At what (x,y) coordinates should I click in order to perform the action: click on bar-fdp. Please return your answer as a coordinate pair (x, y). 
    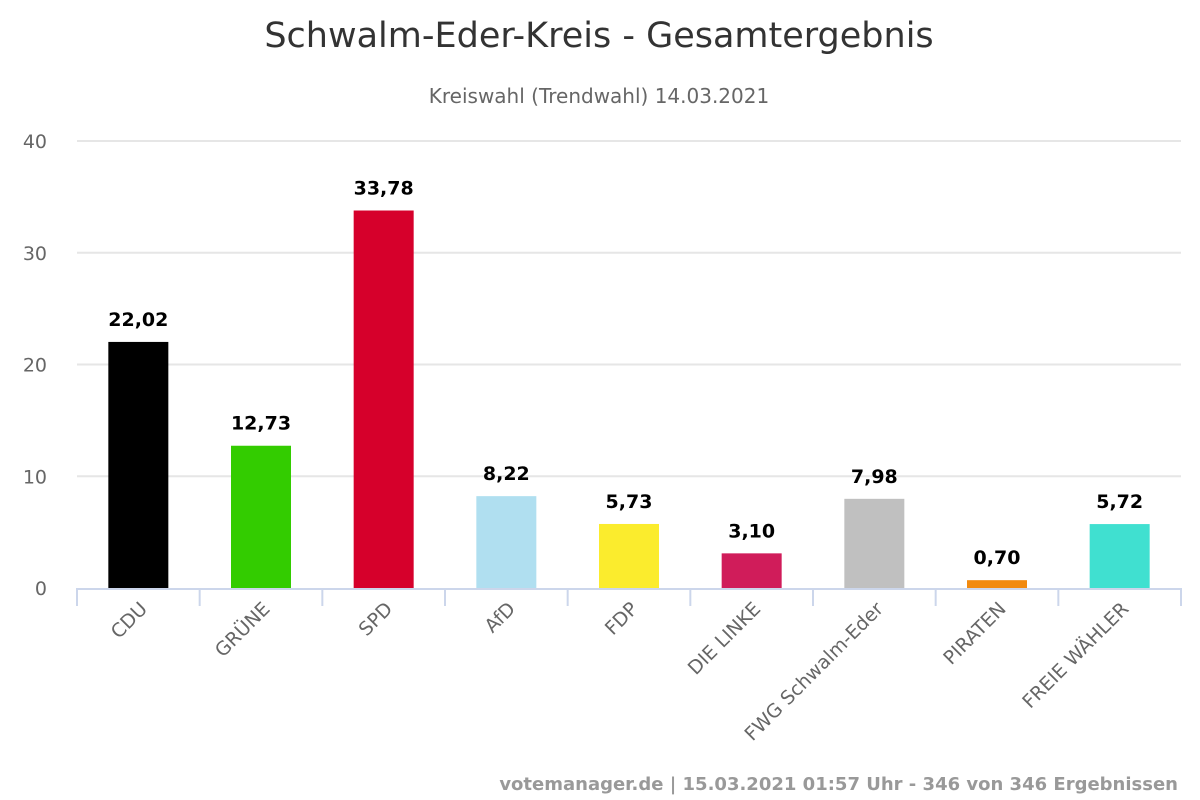
    Looking at the image, I should click on (629, 555).